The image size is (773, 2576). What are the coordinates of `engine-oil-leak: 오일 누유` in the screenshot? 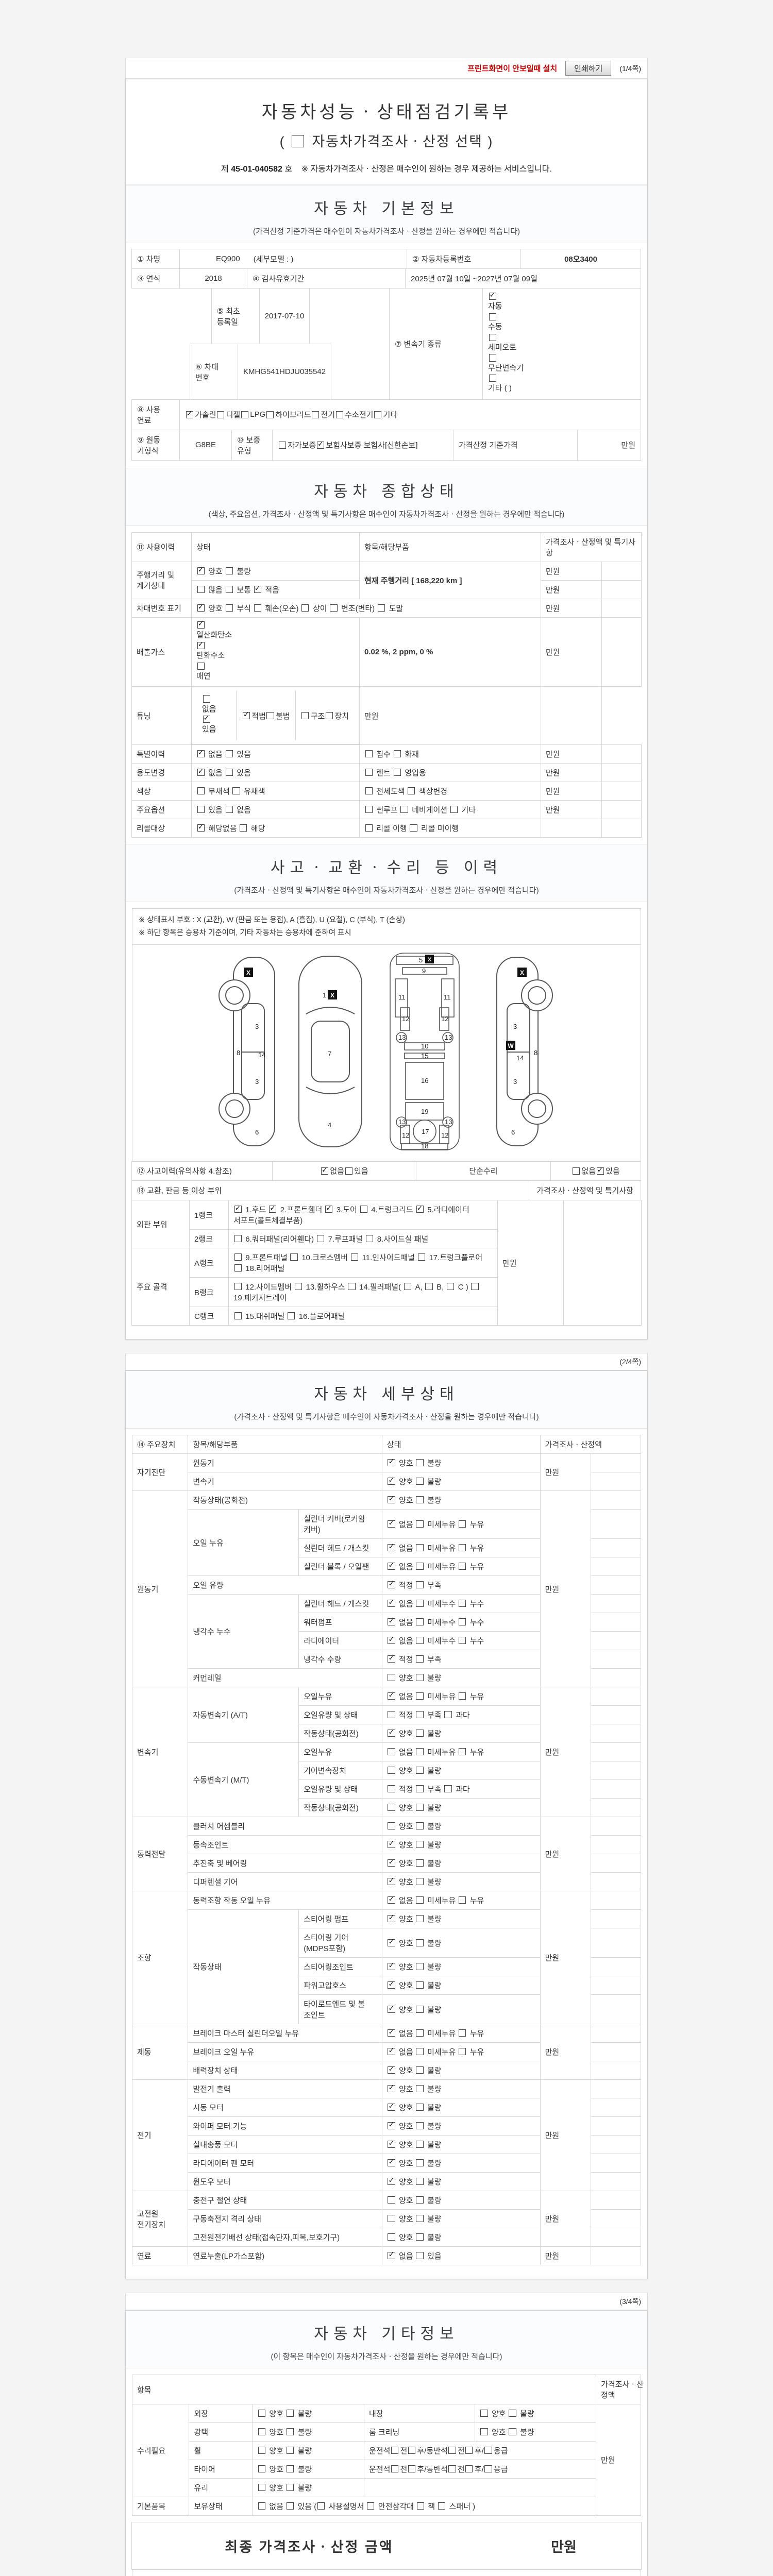 It's located at (243, 1543).